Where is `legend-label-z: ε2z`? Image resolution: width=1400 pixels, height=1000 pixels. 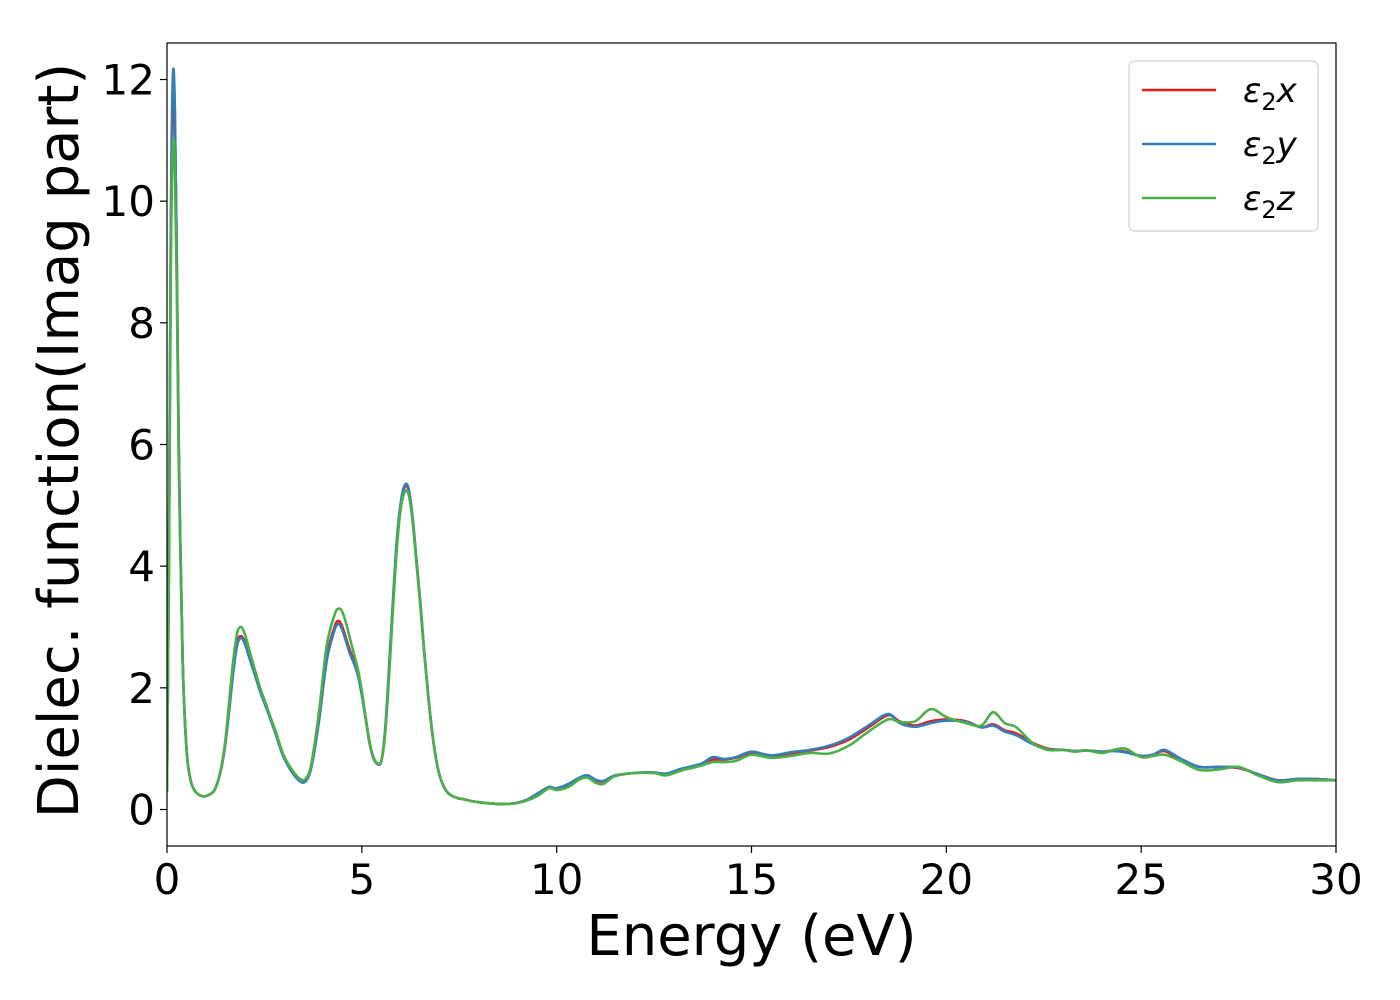
legend-label-z: ε2z is located at coordinates (1269, 201).